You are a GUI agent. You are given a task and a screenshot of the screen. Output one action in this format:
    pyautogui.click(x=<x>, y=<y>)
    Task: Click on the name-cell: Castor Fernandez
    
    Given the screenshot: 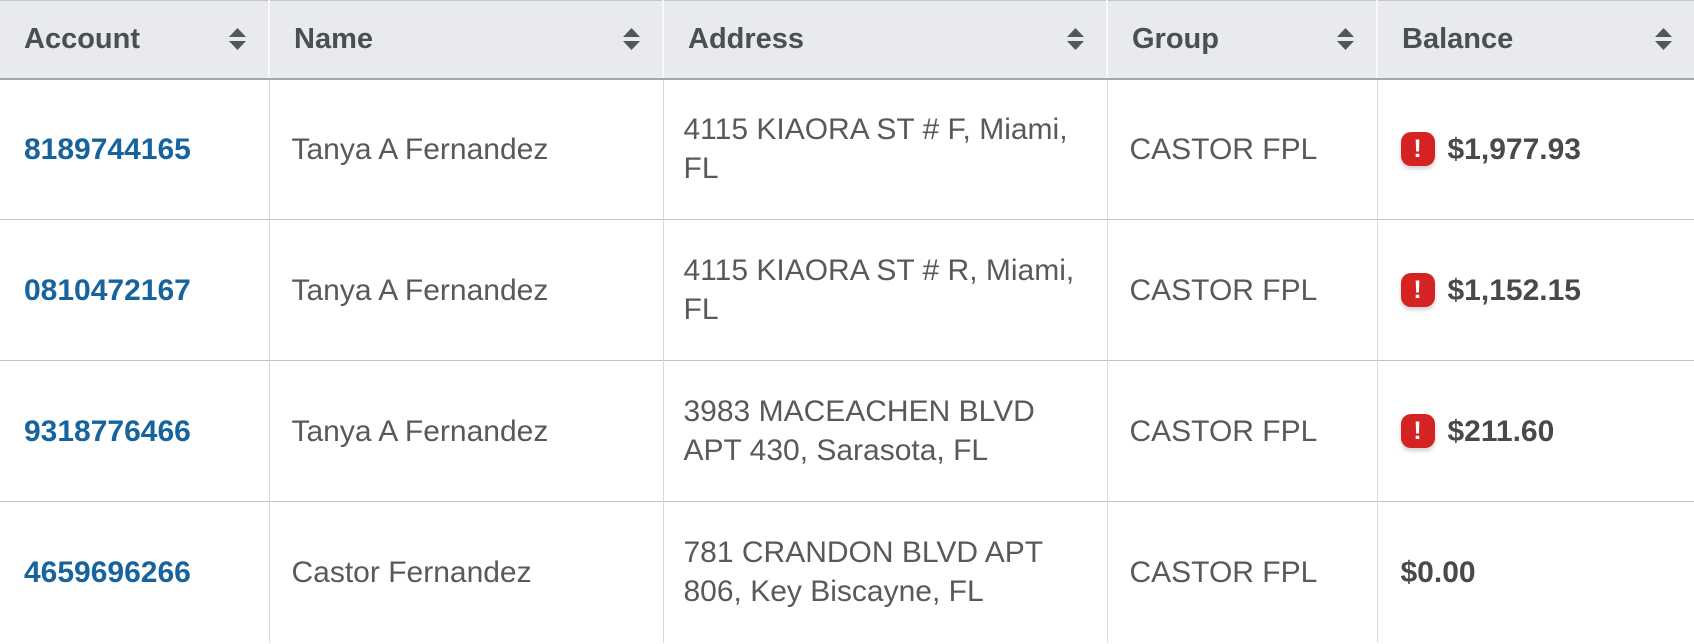 What is the action you would take?
    pyautogui.click(x=465, y=572)
    